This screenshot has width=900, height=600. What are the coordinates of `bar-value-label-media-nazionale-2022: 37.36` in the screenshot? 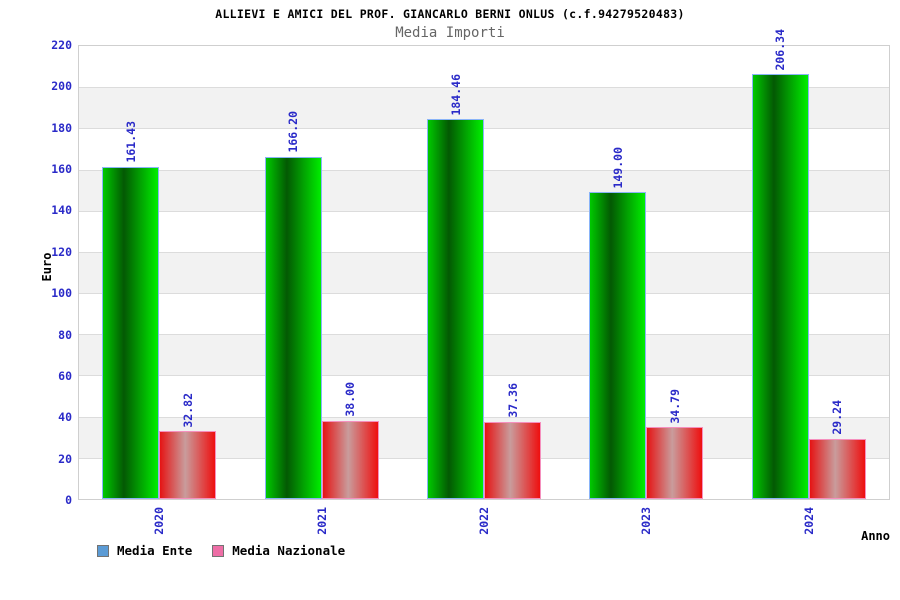 It's located at (512, 401).